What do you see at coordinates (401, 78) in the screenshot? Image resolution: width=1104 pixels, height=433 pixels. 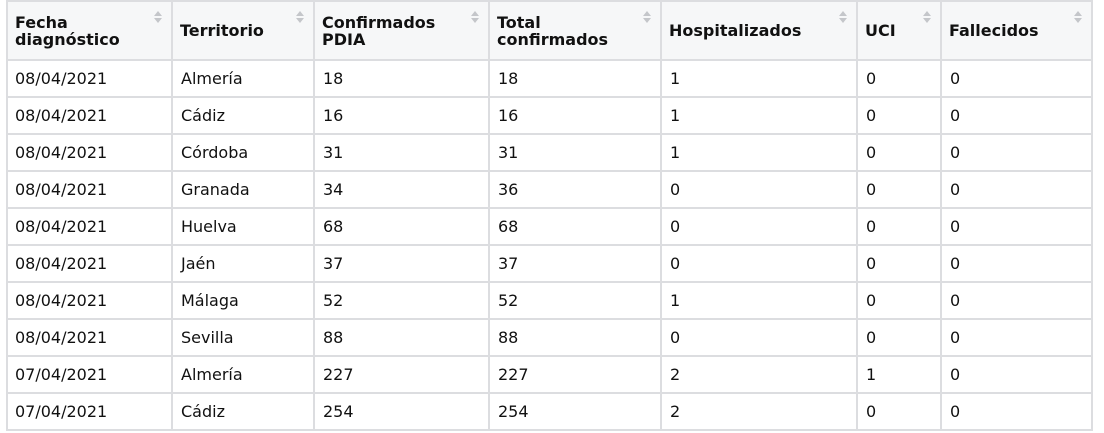 I see `cell-confirmados-pdia: 18` at bounding box center [401, 78].